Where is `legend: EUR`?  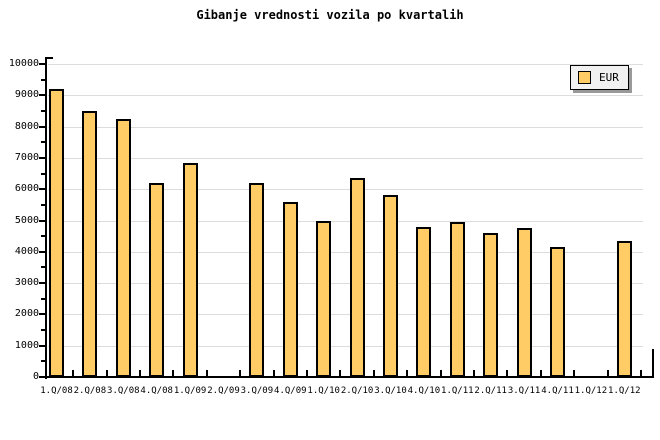 legend: EUR is located at coordinates (599, 77).